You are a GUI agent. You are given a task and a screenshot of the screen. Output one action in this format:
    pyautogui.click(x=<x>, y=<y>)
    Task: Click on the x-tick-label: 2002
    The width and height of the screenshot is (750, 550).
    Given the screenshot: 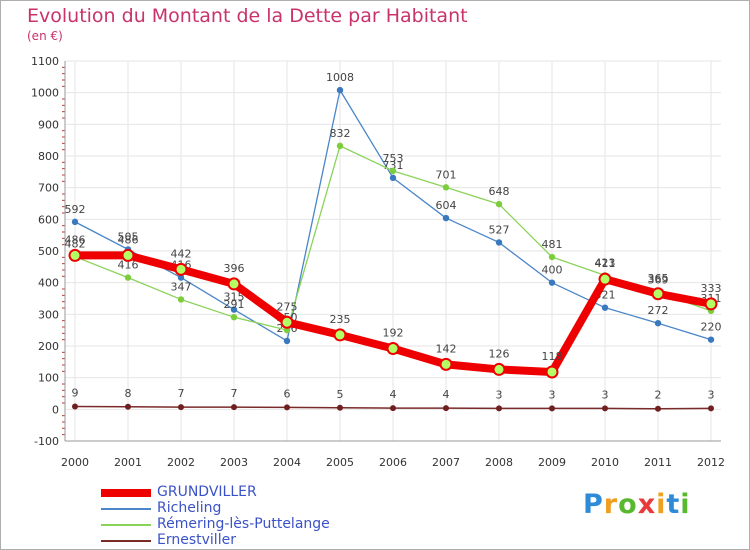 What is the action you would take?
    pyautogui.click(x=181, y=462)
    